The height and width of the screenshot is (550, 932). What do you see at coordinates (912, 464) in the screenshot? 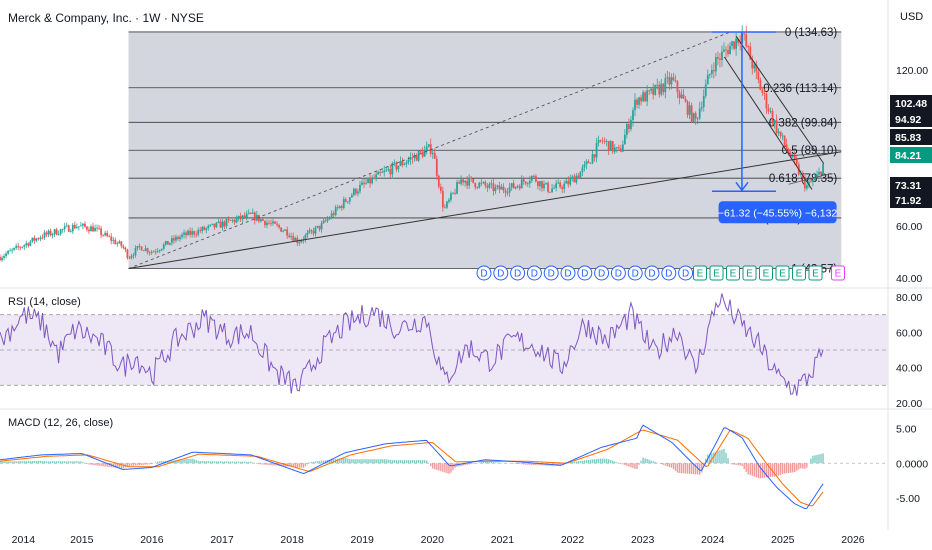
I see `macd-tick-label: 0.0000` at bounding box center [912, 464].